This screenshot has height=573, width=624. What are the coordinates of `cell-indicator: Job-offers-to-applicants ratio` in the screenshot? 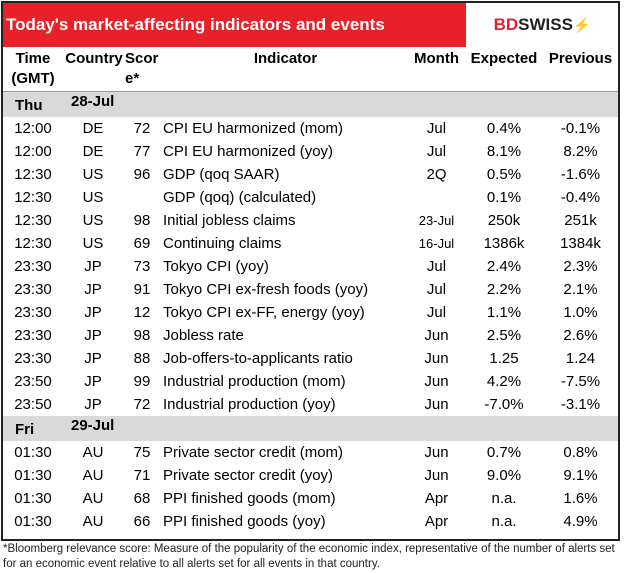 It's located at (258, 358).